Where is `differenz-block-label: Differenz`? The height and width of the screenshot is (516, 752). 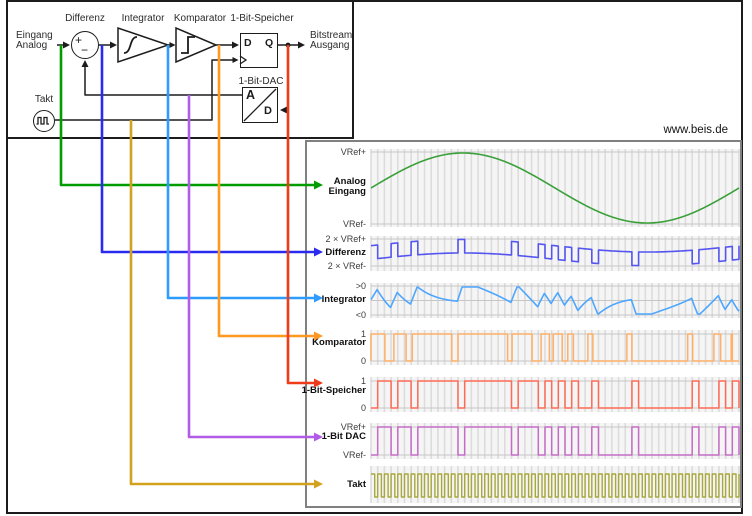
differenz-block-label: Differenz is located at coordinates (85, 18).